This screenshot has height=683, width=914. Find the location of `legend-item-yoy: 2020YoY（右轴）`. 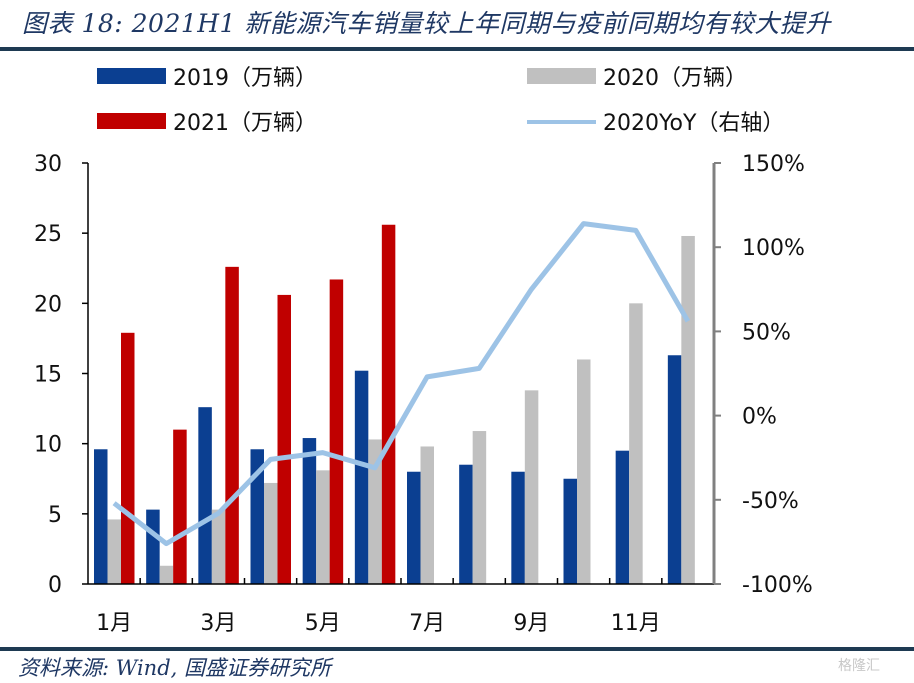

legend-item-yoy: 2020YoY（右轴） is located at coordinates (655, 121).